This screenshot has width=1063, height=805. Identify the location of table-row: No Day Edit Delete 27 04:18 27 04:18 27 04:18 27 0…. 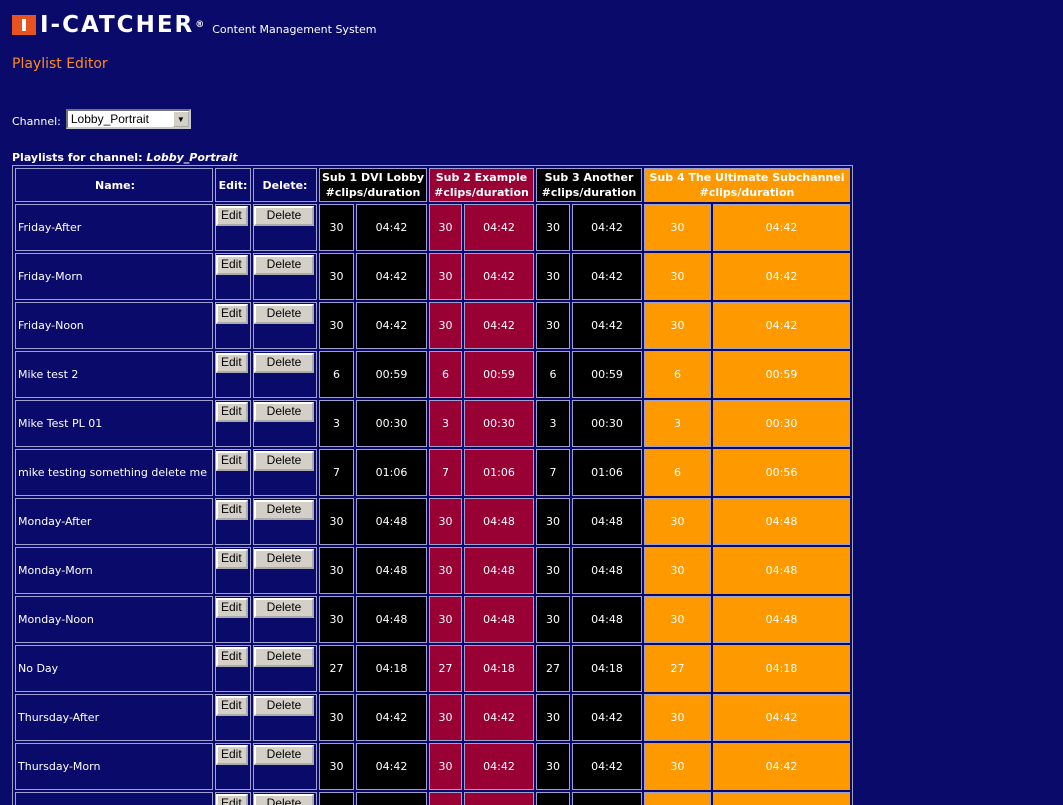
(432, 668).